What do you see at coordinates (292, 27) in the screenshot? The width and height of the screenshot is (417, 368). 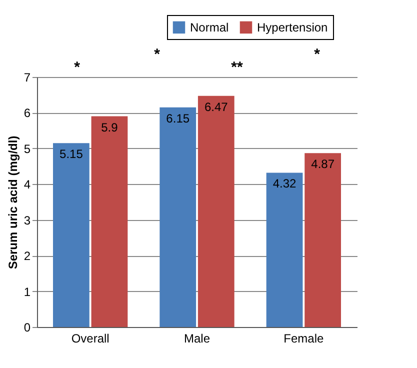 I see `legend-label: Hypertension` at bounding box center [292, 27].